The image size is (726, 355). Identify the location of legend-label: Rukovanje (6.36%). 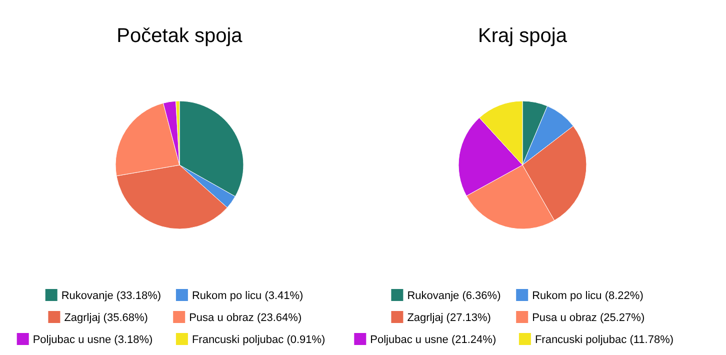
(454, 296).